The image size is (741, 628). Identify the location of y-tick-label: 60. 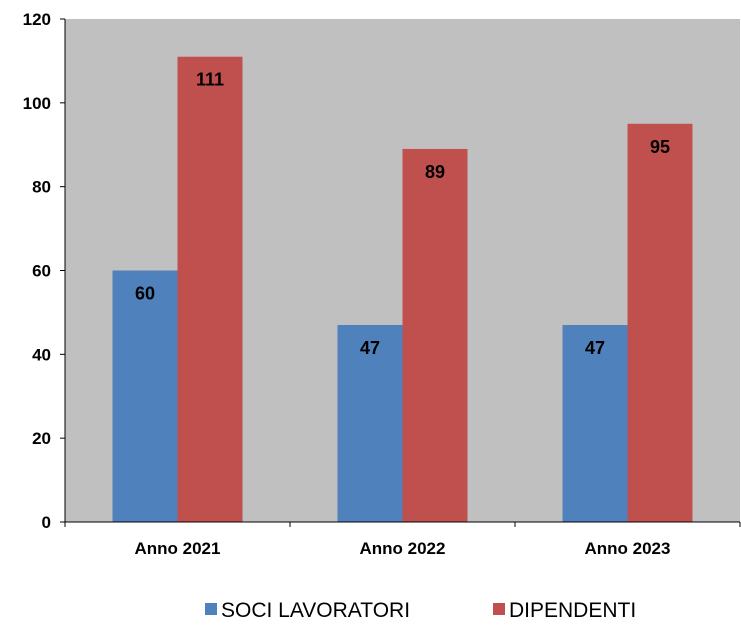
(41, 271).